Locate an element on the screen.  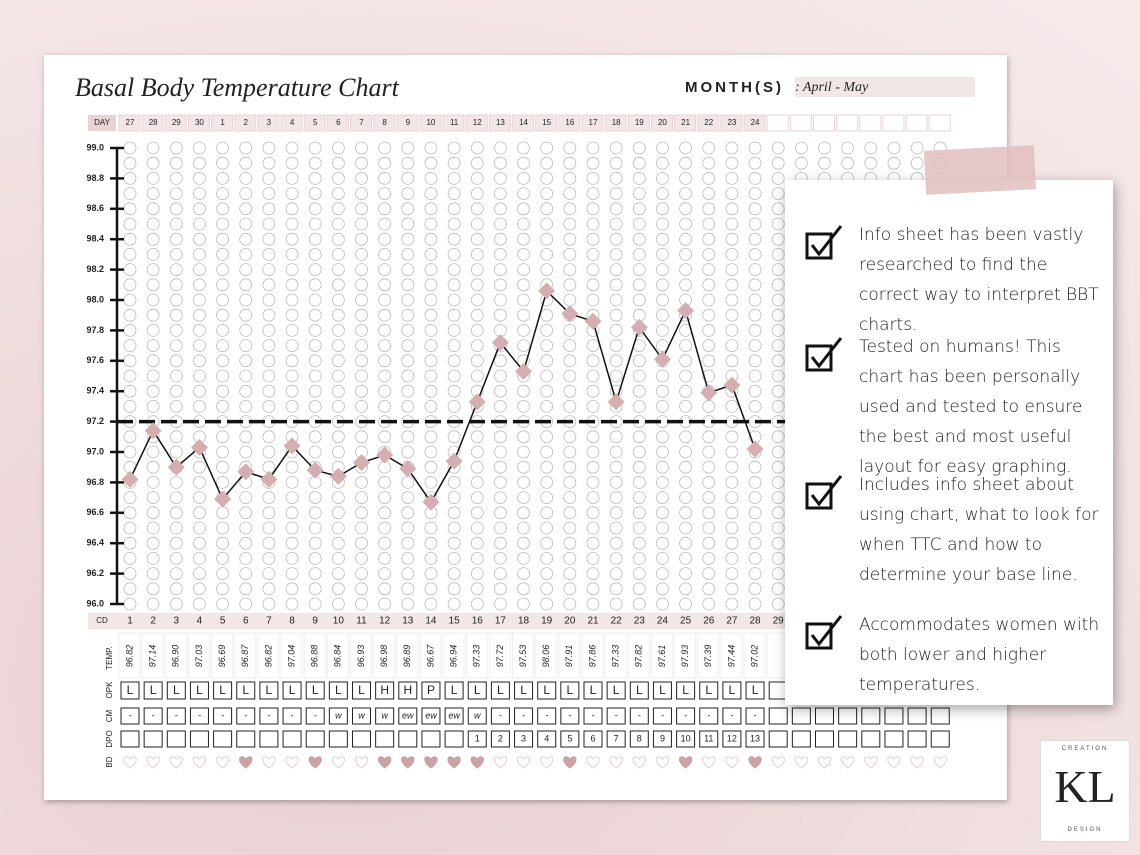
temp-label: 96.67 is located at coordinates (430, 656).